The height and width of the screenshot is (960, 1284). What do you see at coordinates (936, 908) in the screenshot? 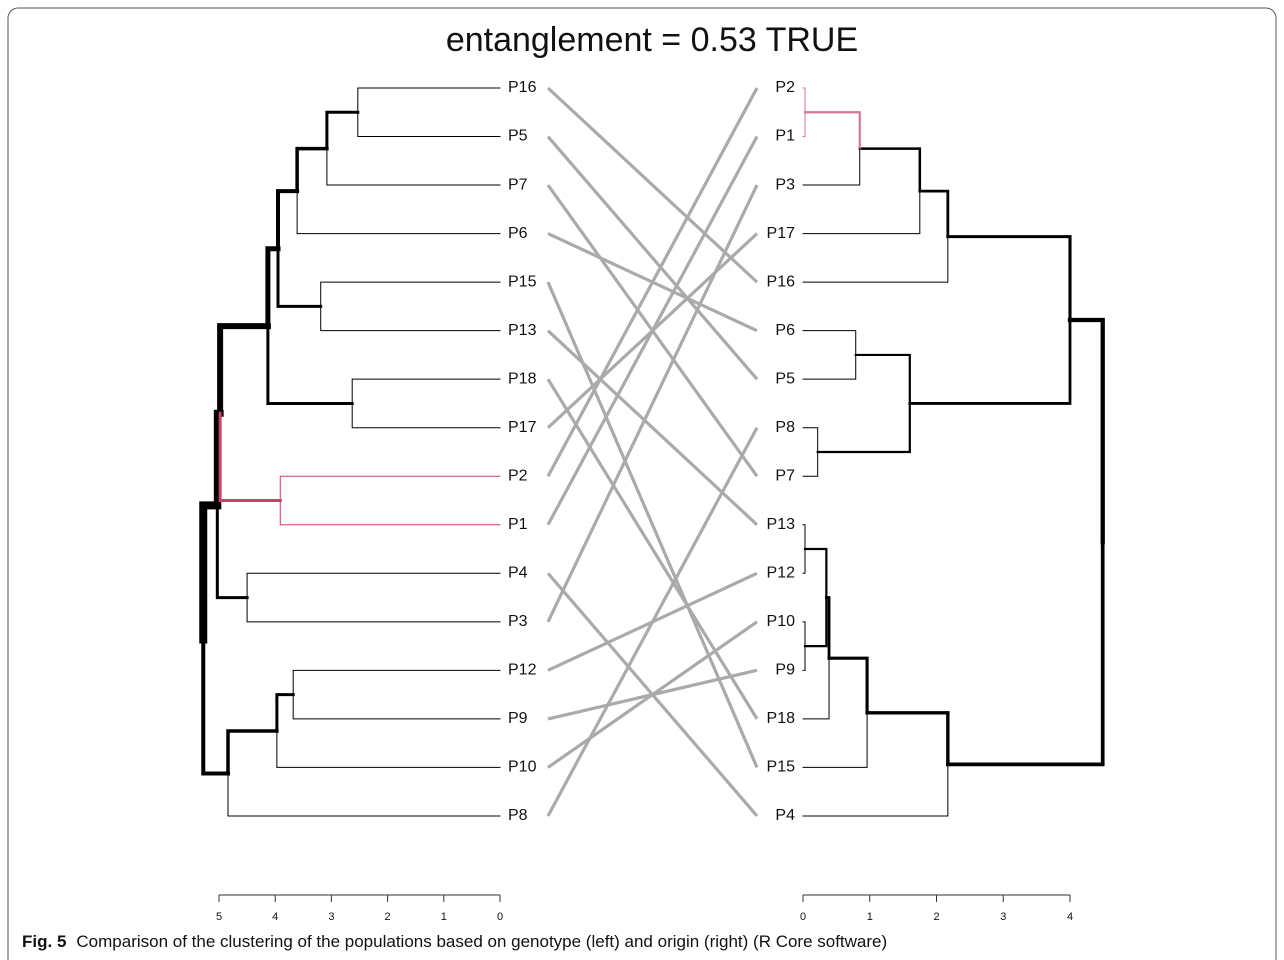
I see `right-axis: 0 1 2 3 4` at bounding box center [936, 908].